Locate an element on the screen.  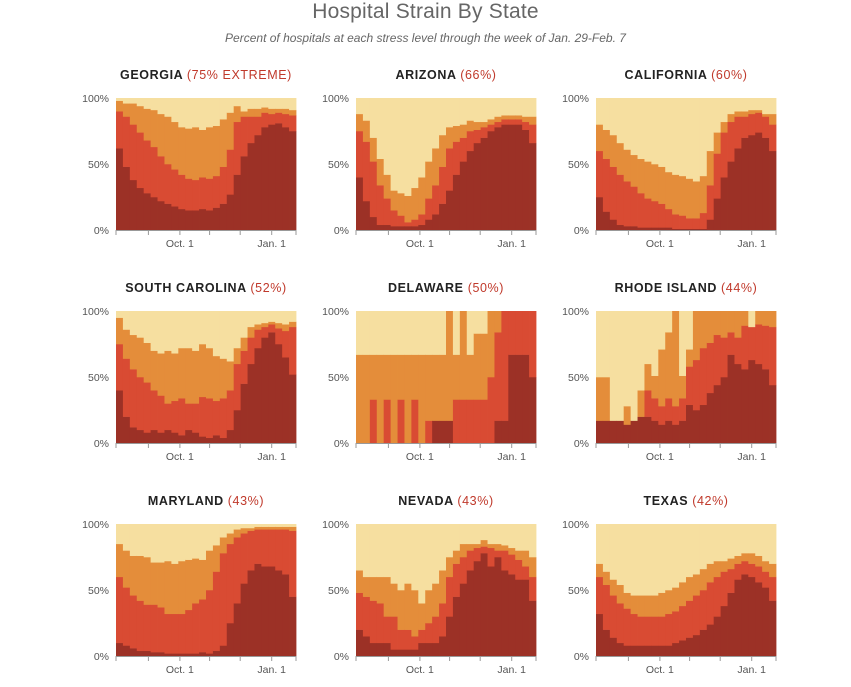
chart-title: SOUTH CAROLINA (52%) is located at coordinates (206, 288).